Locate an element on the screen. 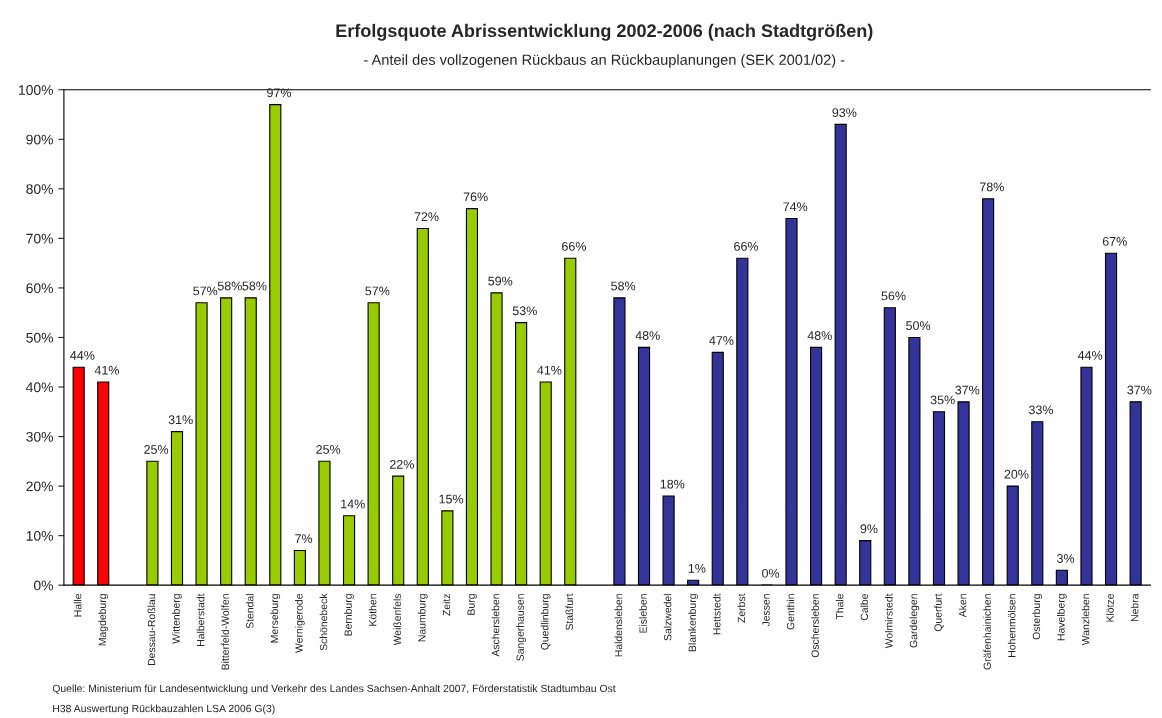 This screenshot has height=718, width=1162. x-tick-label: Klötze is located at coordinates (1110, 607).